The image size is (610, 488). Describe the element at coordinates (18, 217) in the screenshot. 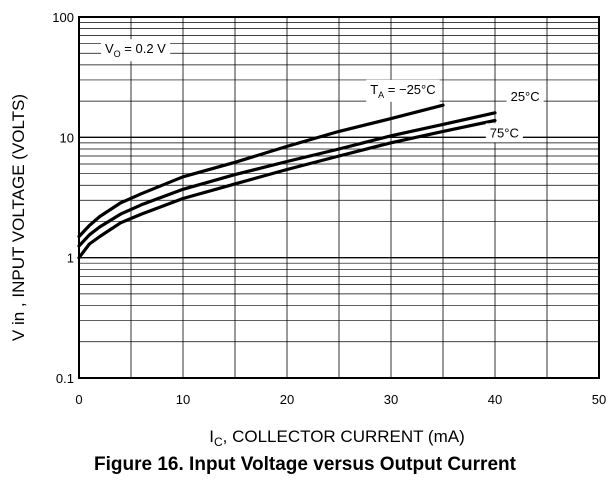

I see `y-axis-label: V in , INPUT VOLTAGE (VOLTS)` at that location.